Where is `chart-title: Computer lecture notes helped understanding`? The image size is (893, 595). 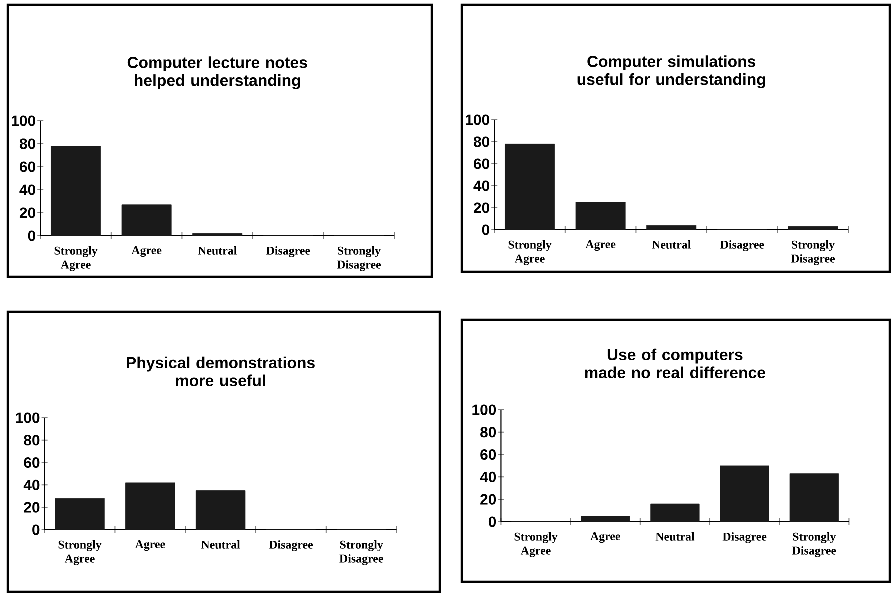 chart-title: Computer lecture notes helped understanding is located at coordinates (218, 73).